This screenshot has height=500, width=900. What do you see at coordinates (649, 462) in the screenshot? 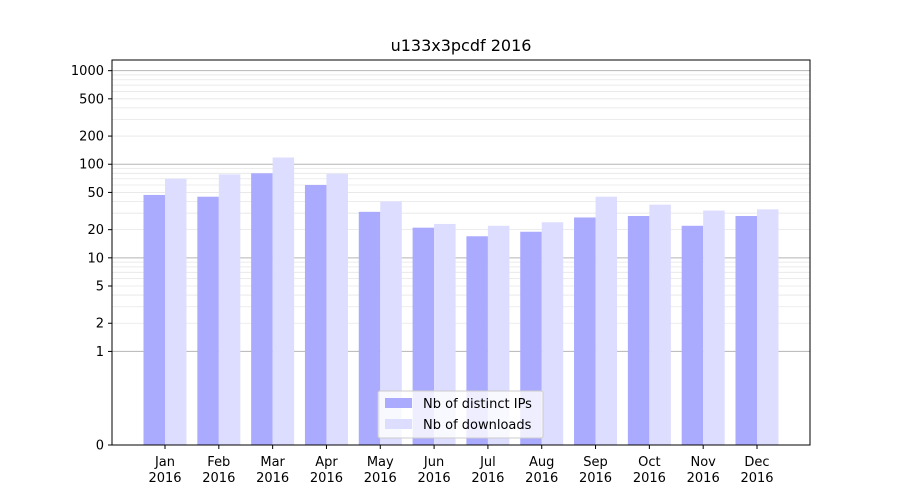
I see `x-tick-label-month: Oct` at bounding box center [649, 462].